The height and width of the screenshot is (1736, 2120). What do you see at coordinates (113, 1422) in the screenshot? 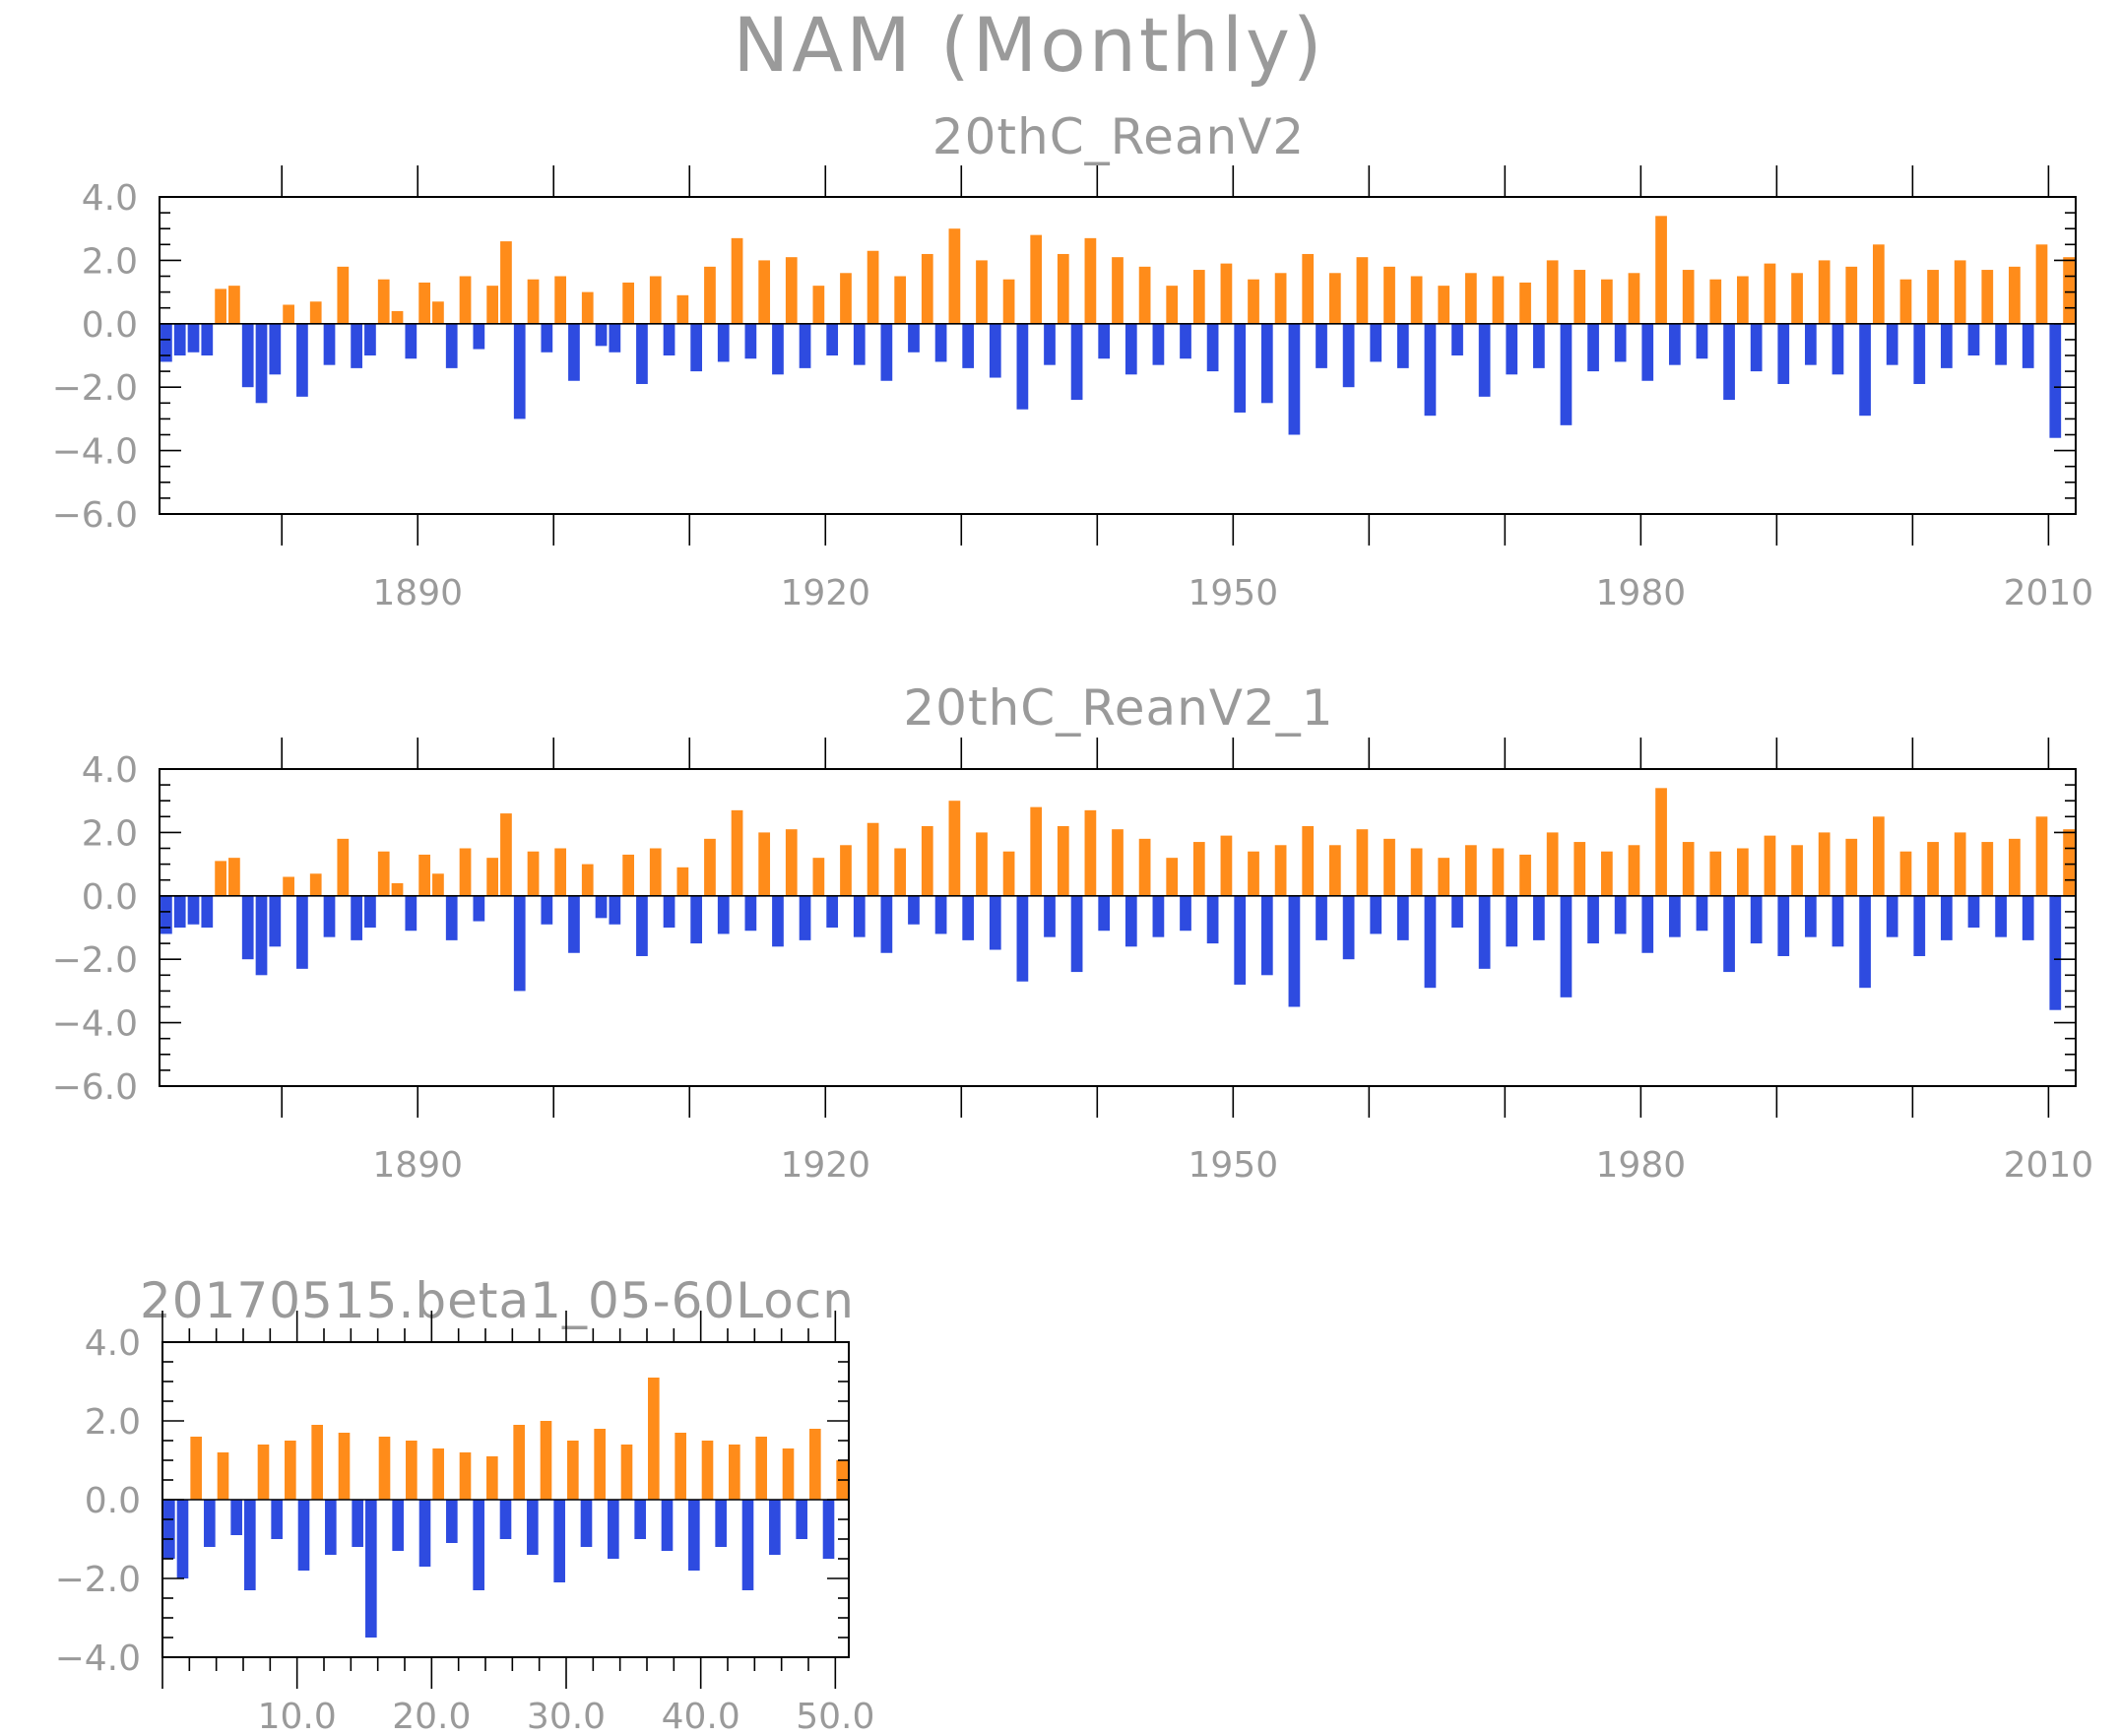
I see `y-tick-label: 2.0` at bounding box center [113, 1422].